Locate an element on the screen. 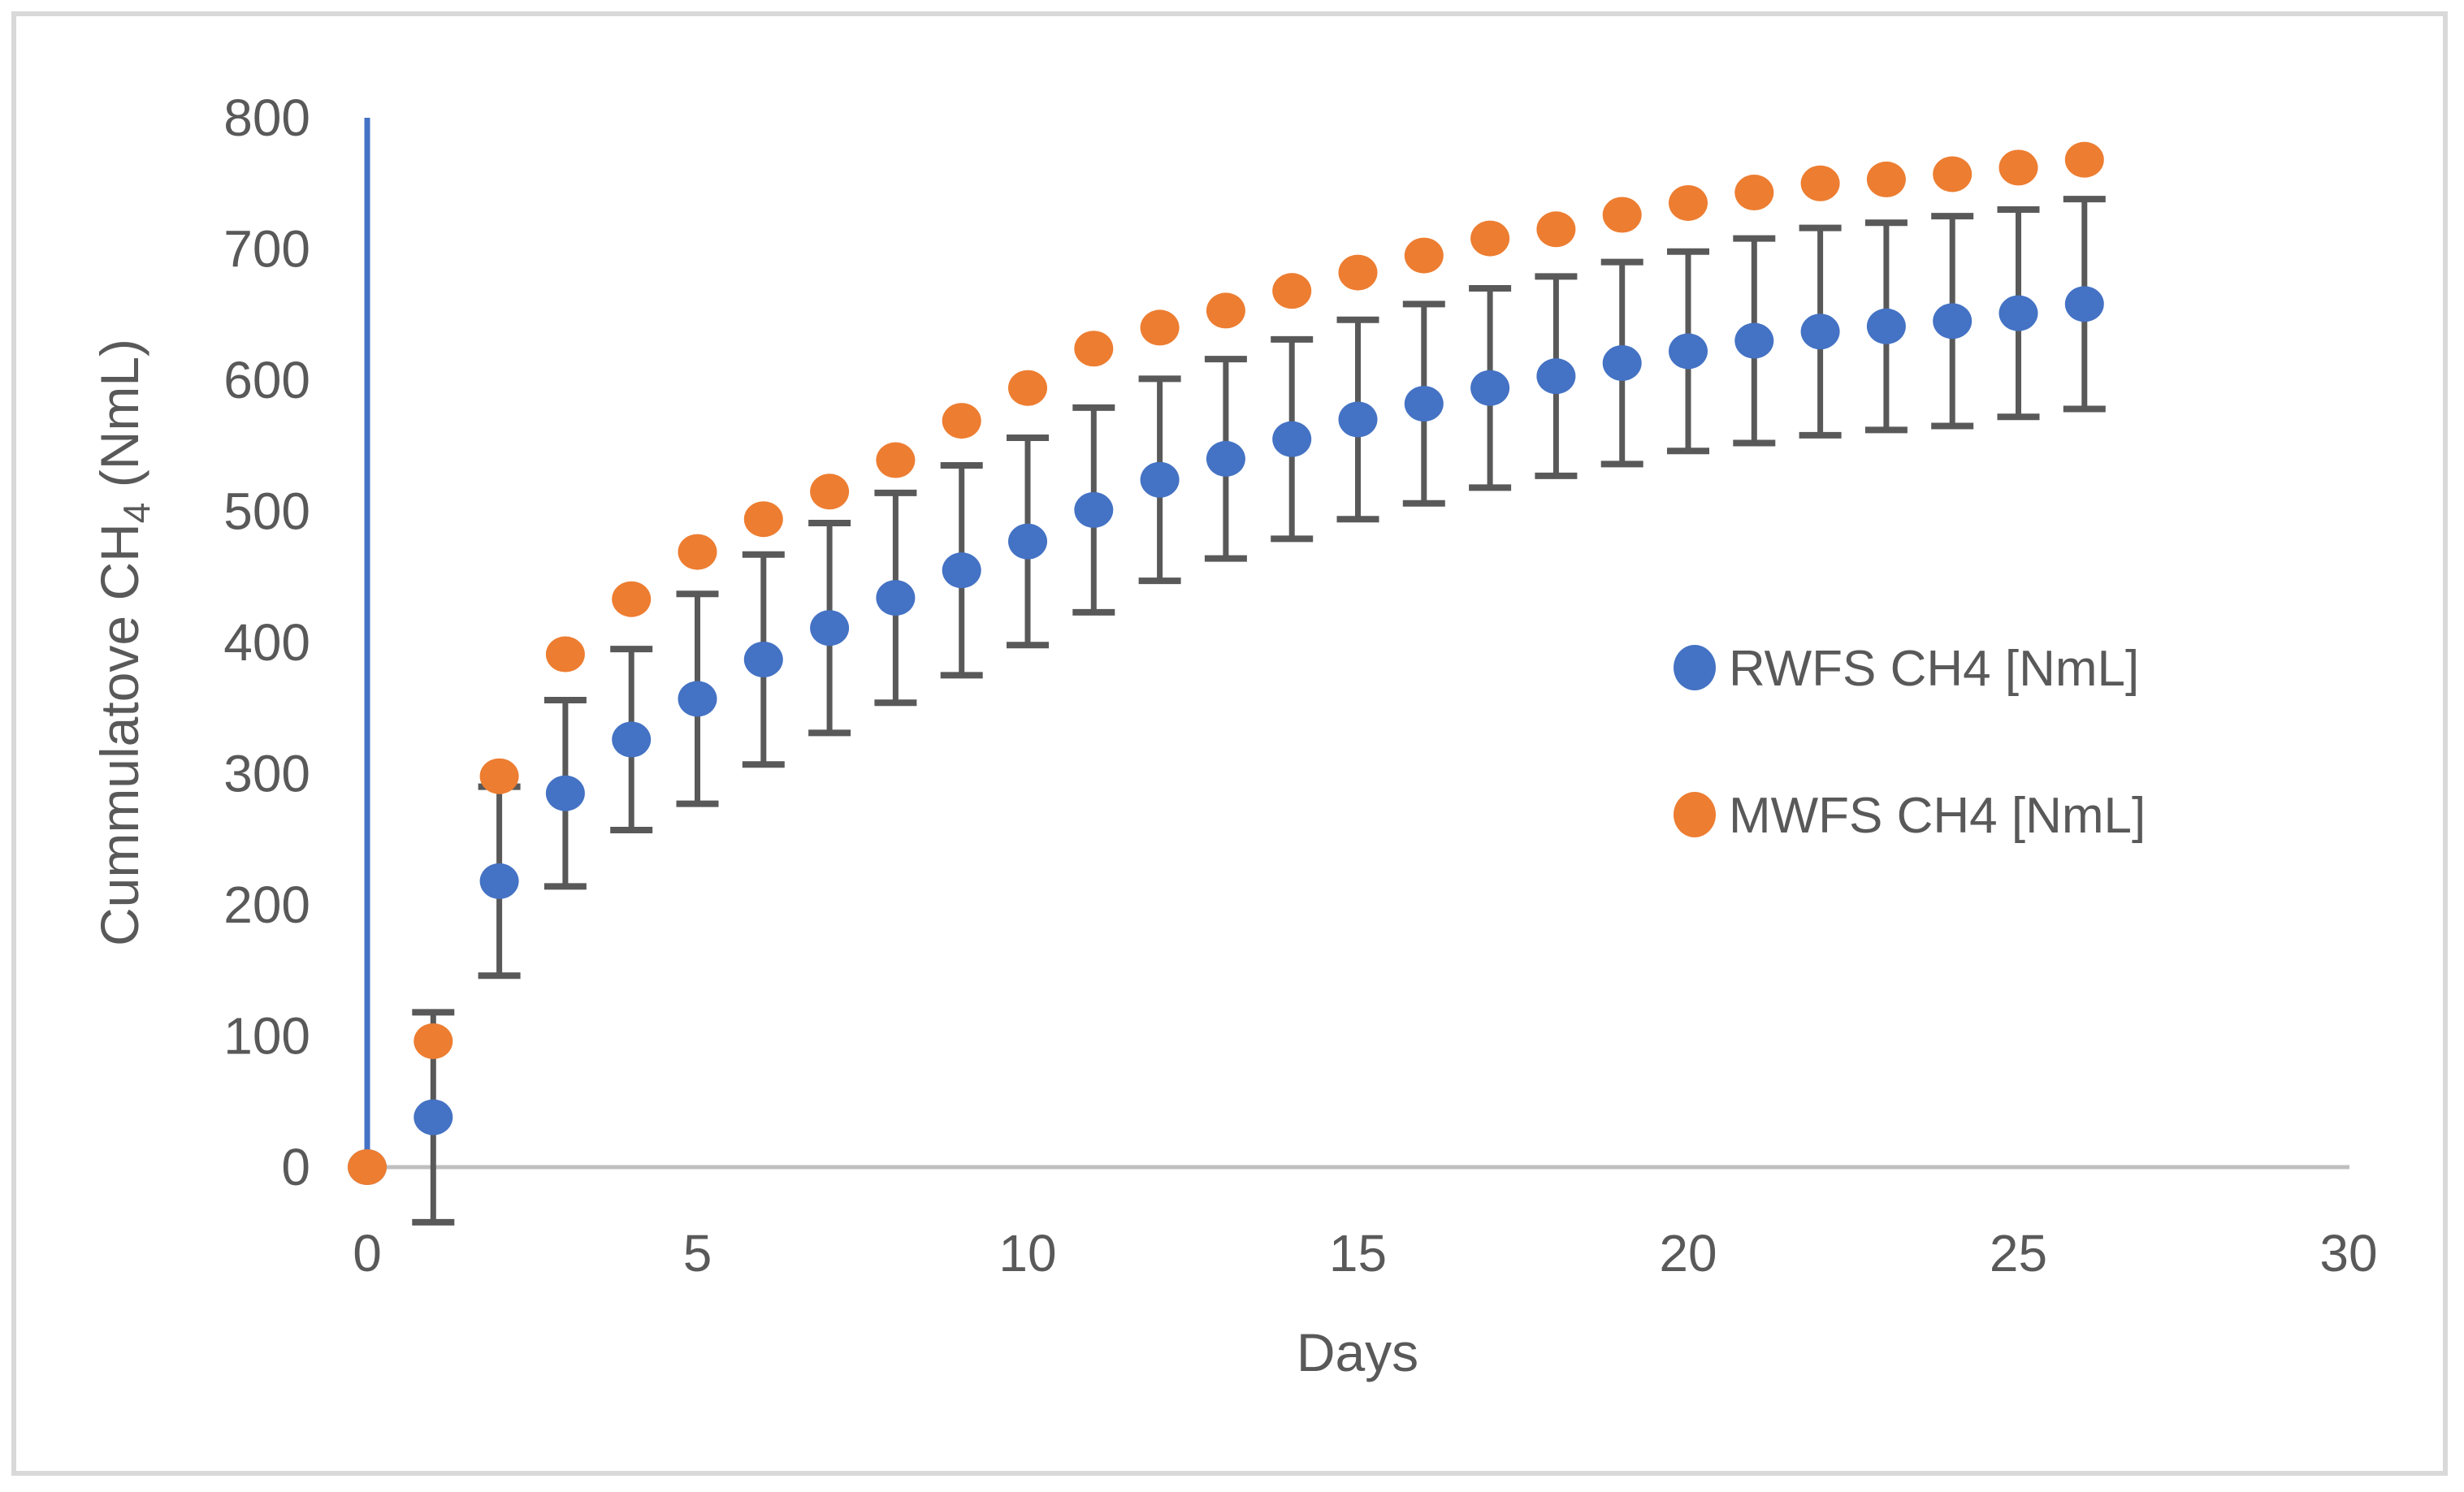 This screenshot has height=1492, width=2464. y-tick-label: 800 is located at coordinates (266, 118).